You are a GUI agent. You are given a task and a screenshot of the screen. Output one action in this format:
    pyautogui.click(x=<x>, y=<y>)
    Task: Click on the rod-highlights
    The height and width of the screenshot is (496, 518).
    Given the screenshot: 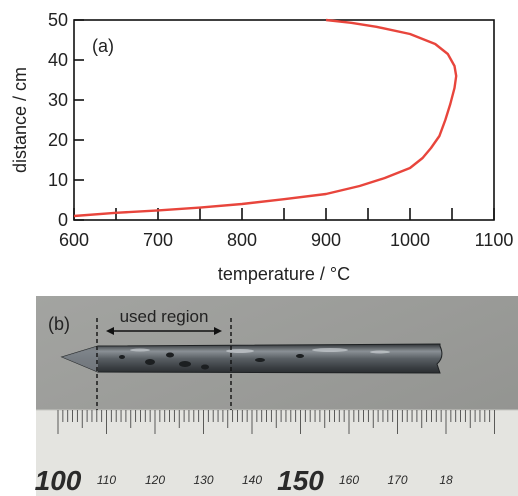 What is the action you would take?
    pyautogui.click(x=260, y=351)
    